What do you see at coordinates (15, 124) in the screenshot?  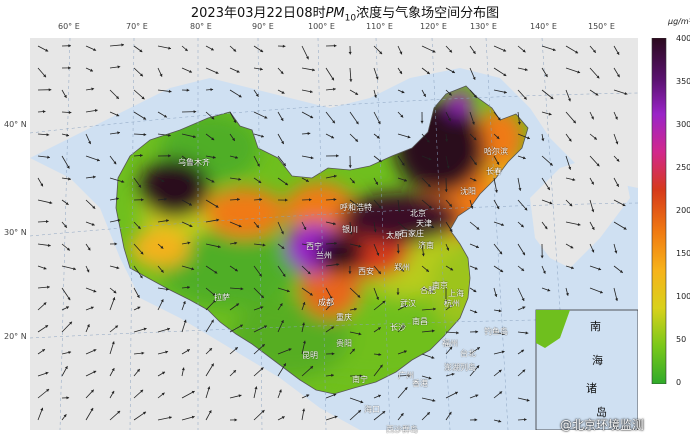 I see `lat-label: 40° N` at bounding box center [15, 124].